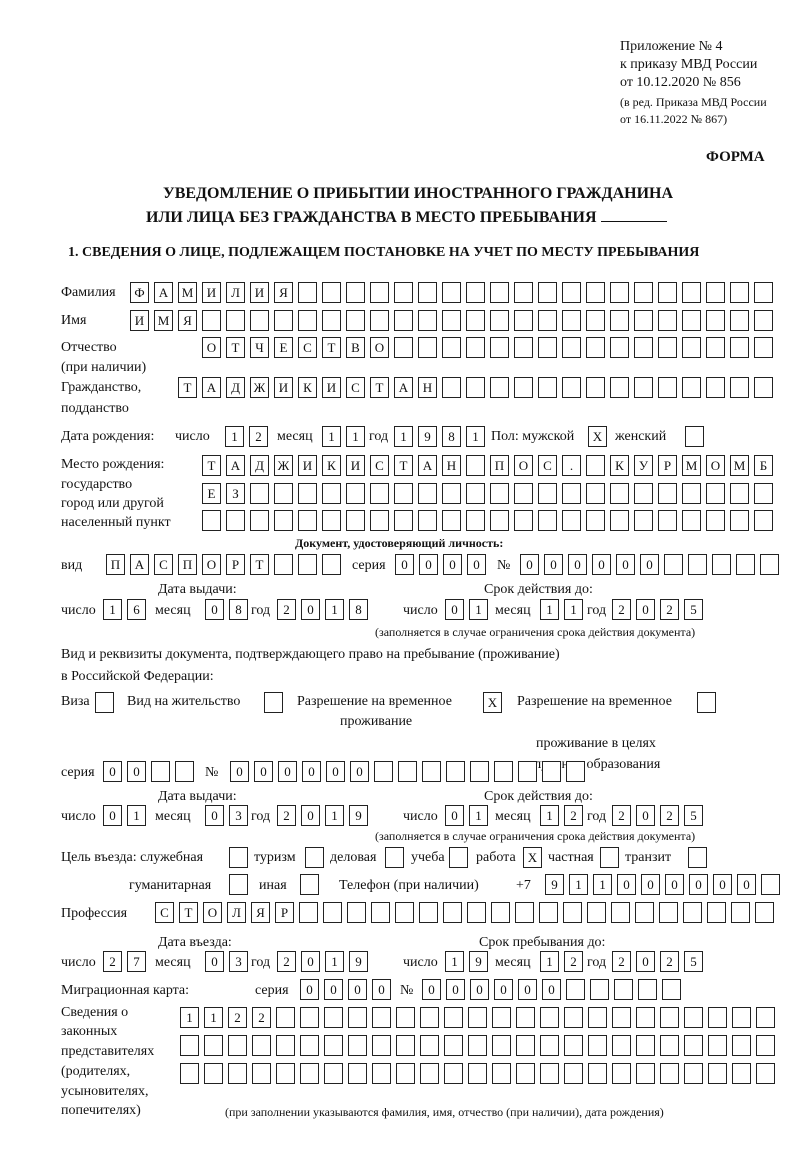 This screenshot has width=800, height=1163. I want to click on citizenship-cell: И, so click(331, 387).